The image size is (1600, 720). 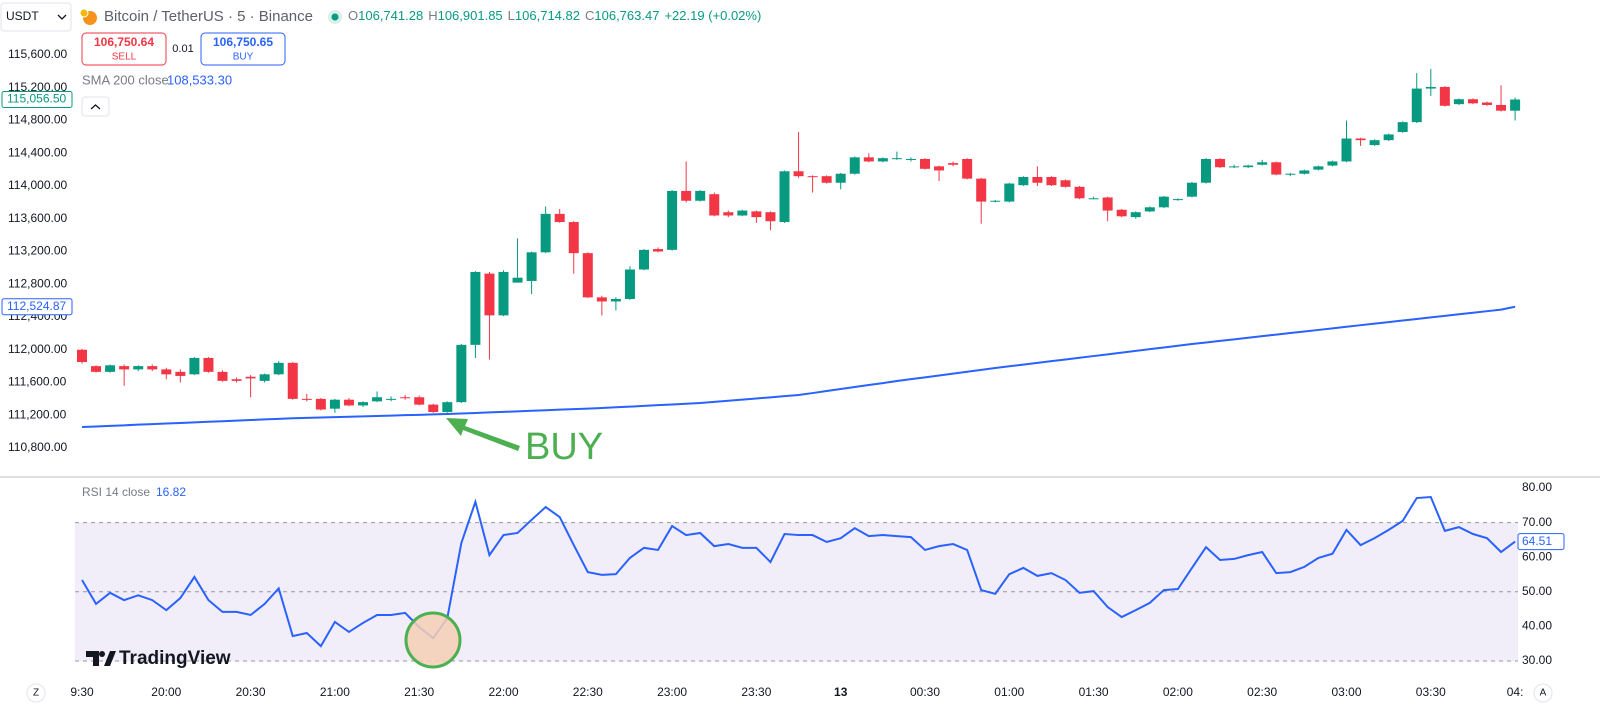 What do you see at coordinates (101, 658) in the screenshot?
I see `logo-icon` at bounding box center [101, 658].